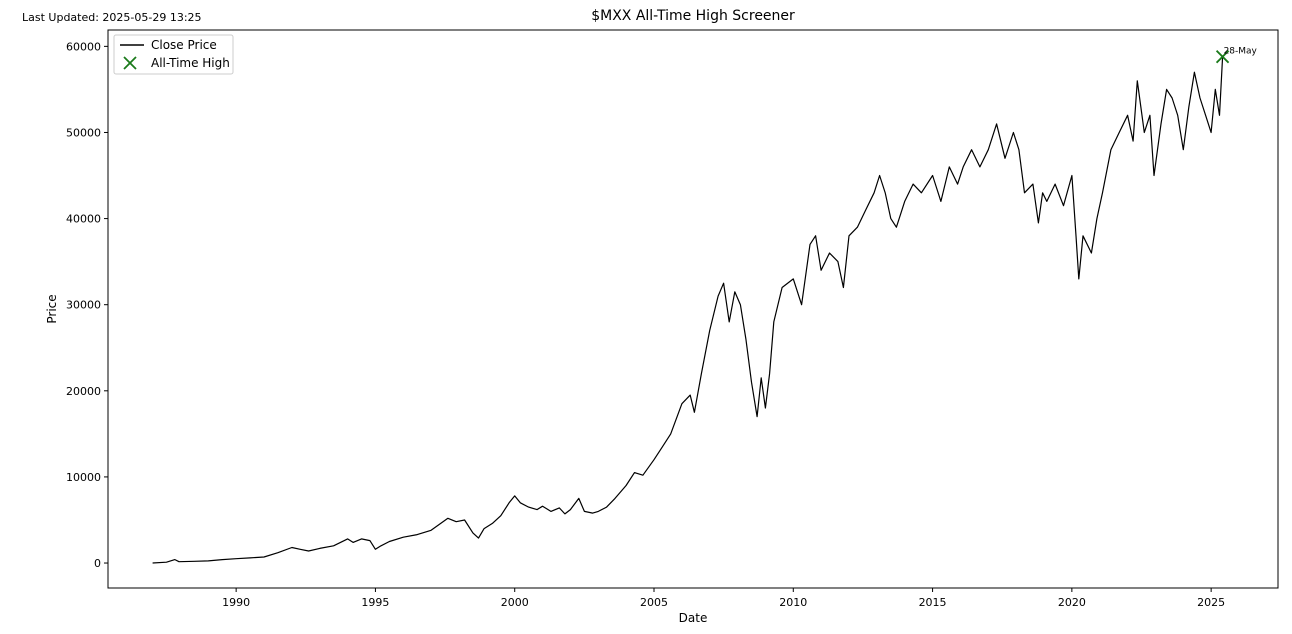 The height and width of the screenshot is (634, 1292). Describe the element at coordinates (83, 219) in the screenshot. I see `y-tick-label: 40000` at that location.